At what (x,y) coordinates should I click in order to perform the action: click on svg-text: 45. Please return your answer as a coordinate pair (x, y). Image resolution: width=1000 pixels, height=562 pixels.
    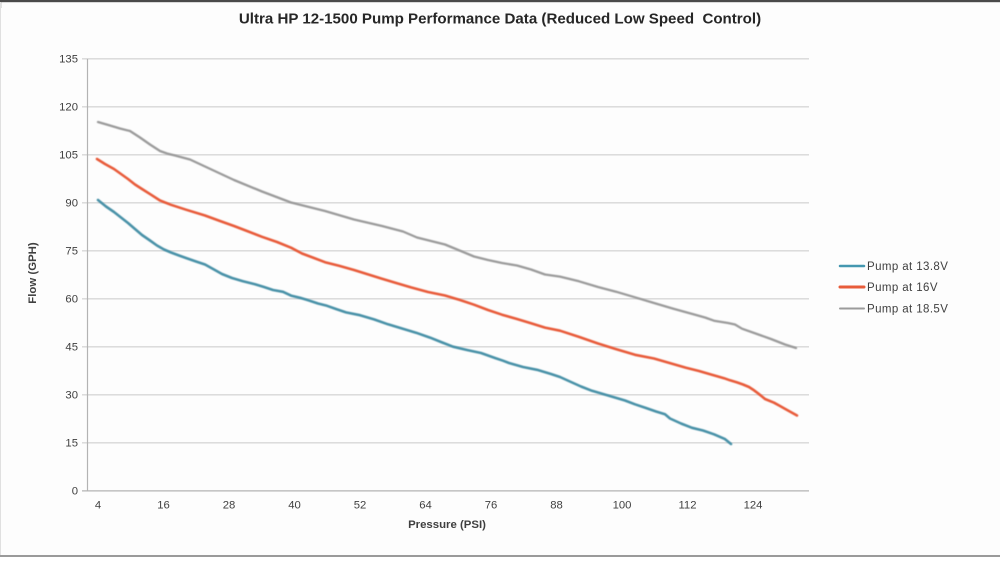
    Looking at the image, I should click on (71, 348).